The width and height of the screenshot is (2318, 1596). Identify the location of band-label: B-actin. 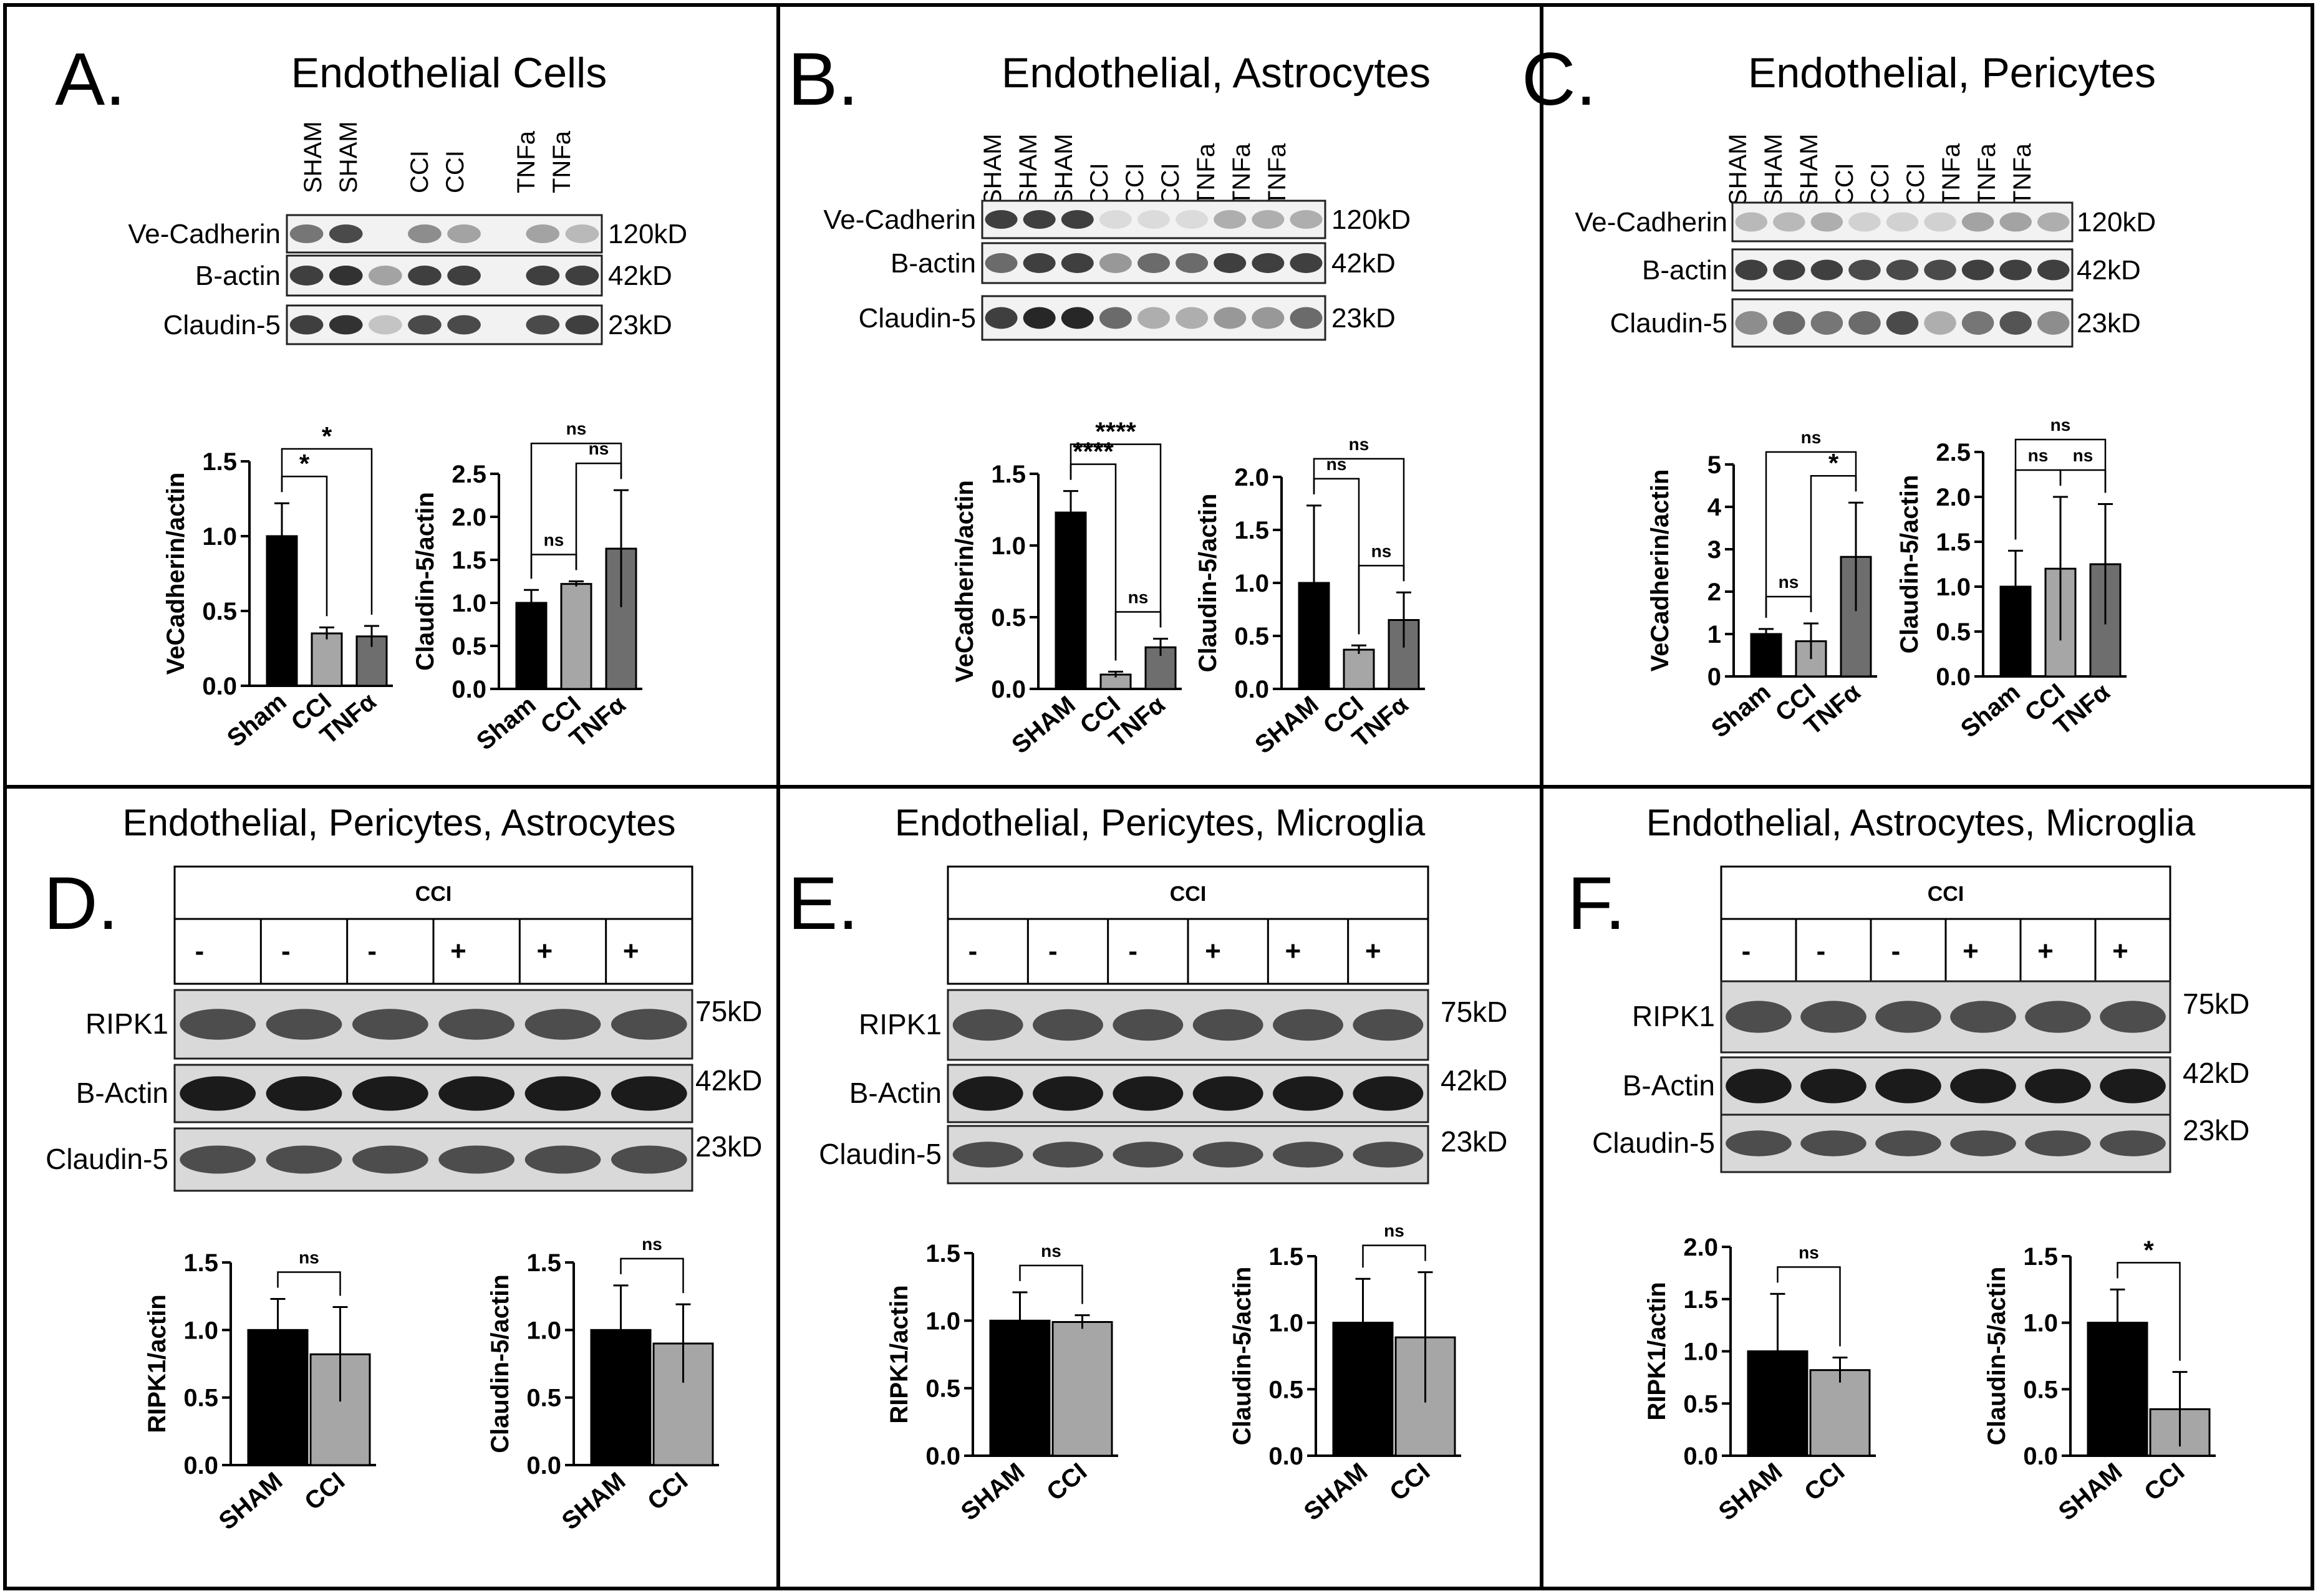
(238, 276).